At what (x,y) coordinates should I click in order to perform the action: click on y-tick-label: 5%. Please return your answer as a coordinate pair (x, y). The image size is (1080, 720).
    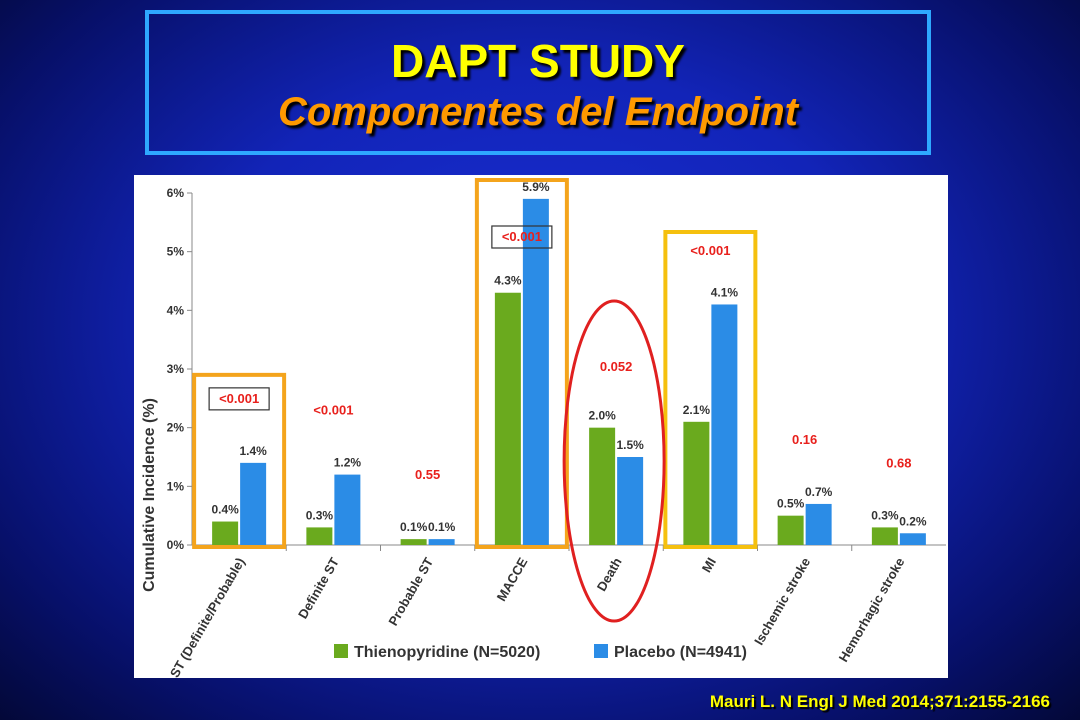
    Looking at the image, I should click on (176, 252).